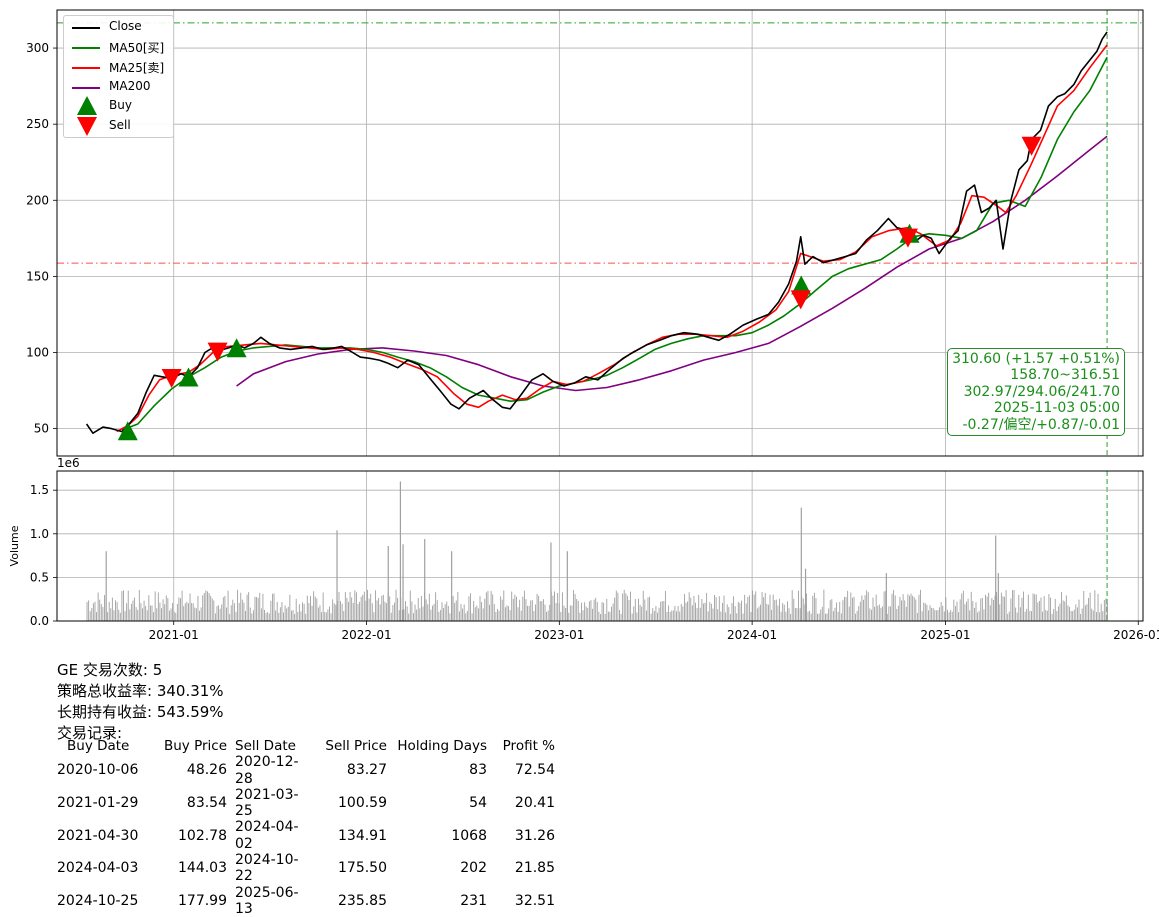 This screenshot has width=1159, height=917. Describe the element at coordinates (473, 900) in the screenshot. I see `cell-holding-days: 231` at that location.